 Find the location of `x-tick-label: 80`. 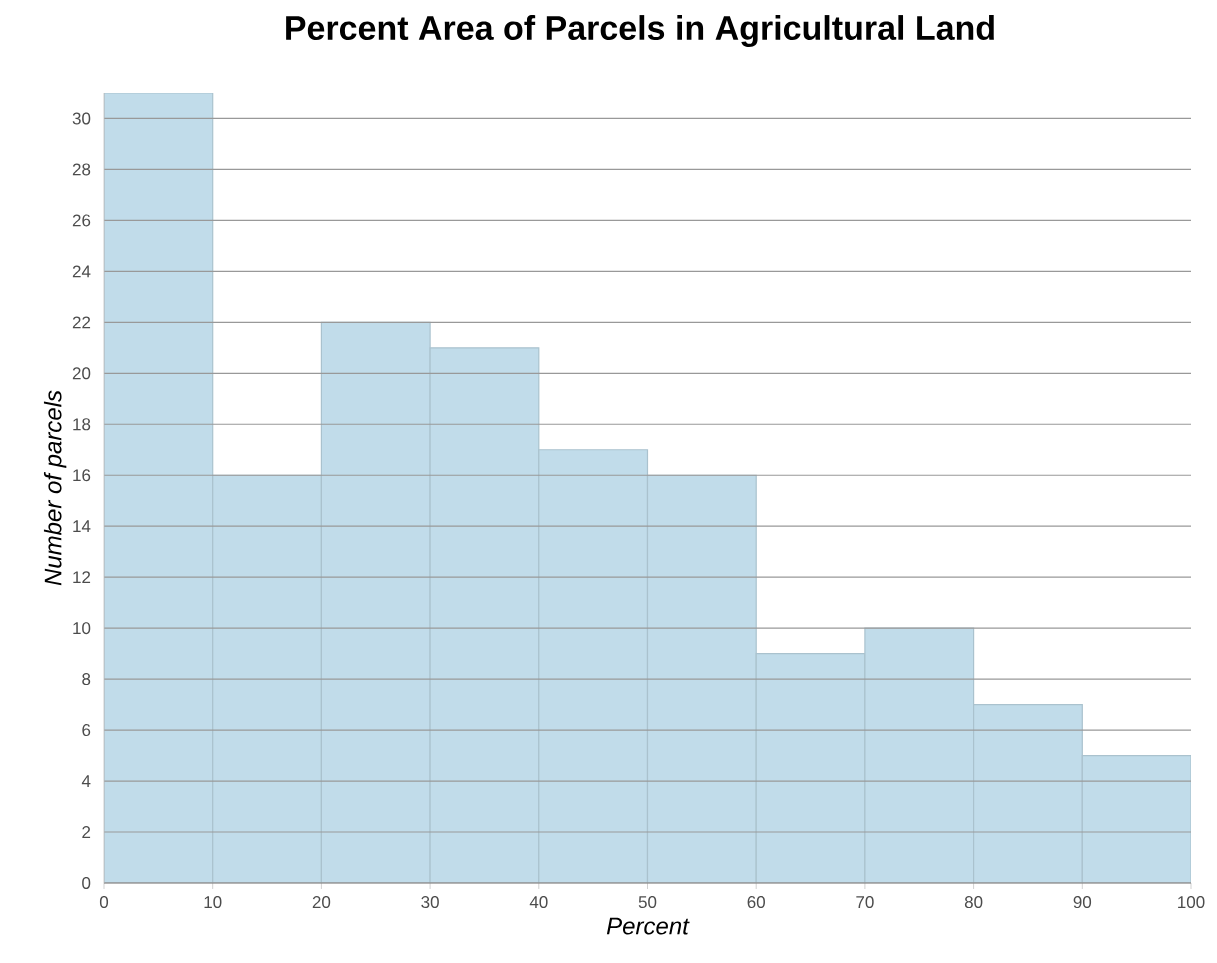

x-tick-label: 80 is located at coordinates (973, 902).